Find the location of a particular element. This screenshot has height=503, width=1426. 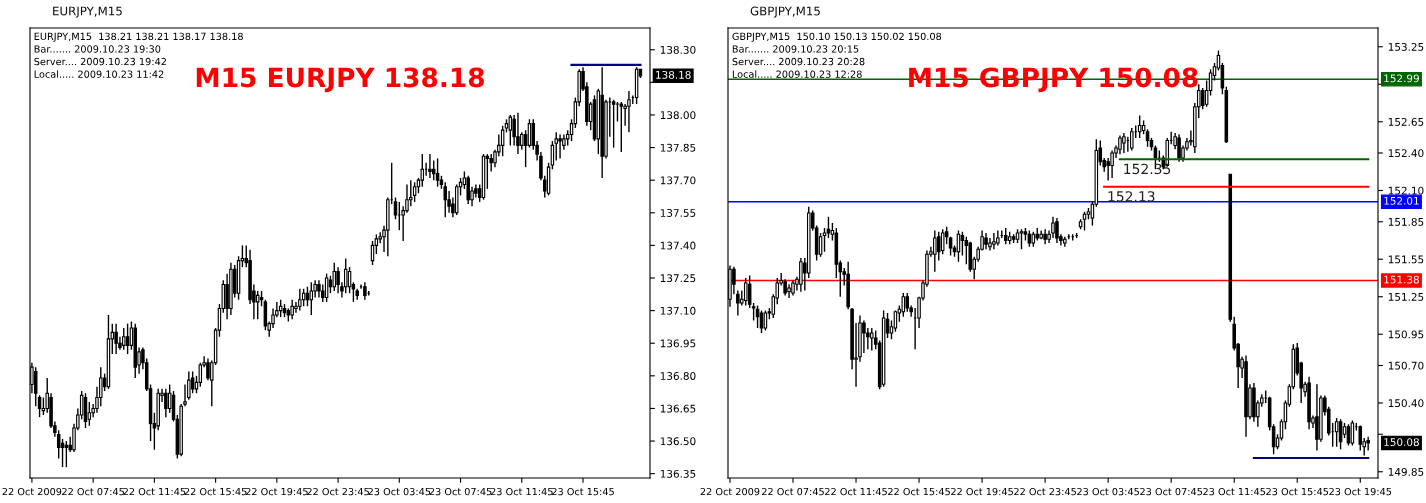

y-tick-label: 138.30 is located at coordinates (678, 49).